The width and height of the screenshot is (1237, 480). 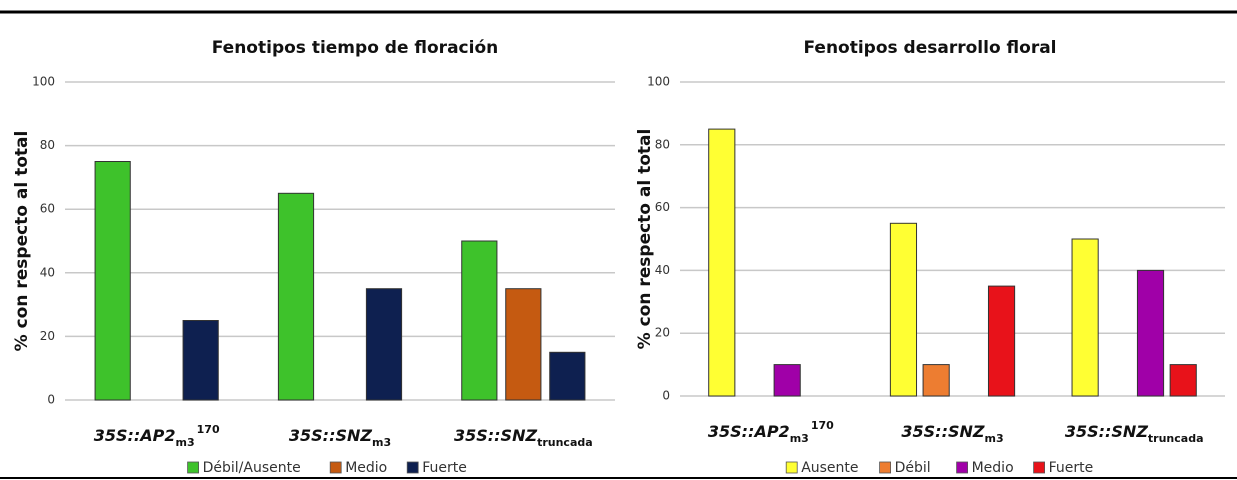 What do you see at coordinates (929, 48) in the screenshot?
I see `chart-title: Fenotipos desarrollo floral` at bounding box center [929, 48].